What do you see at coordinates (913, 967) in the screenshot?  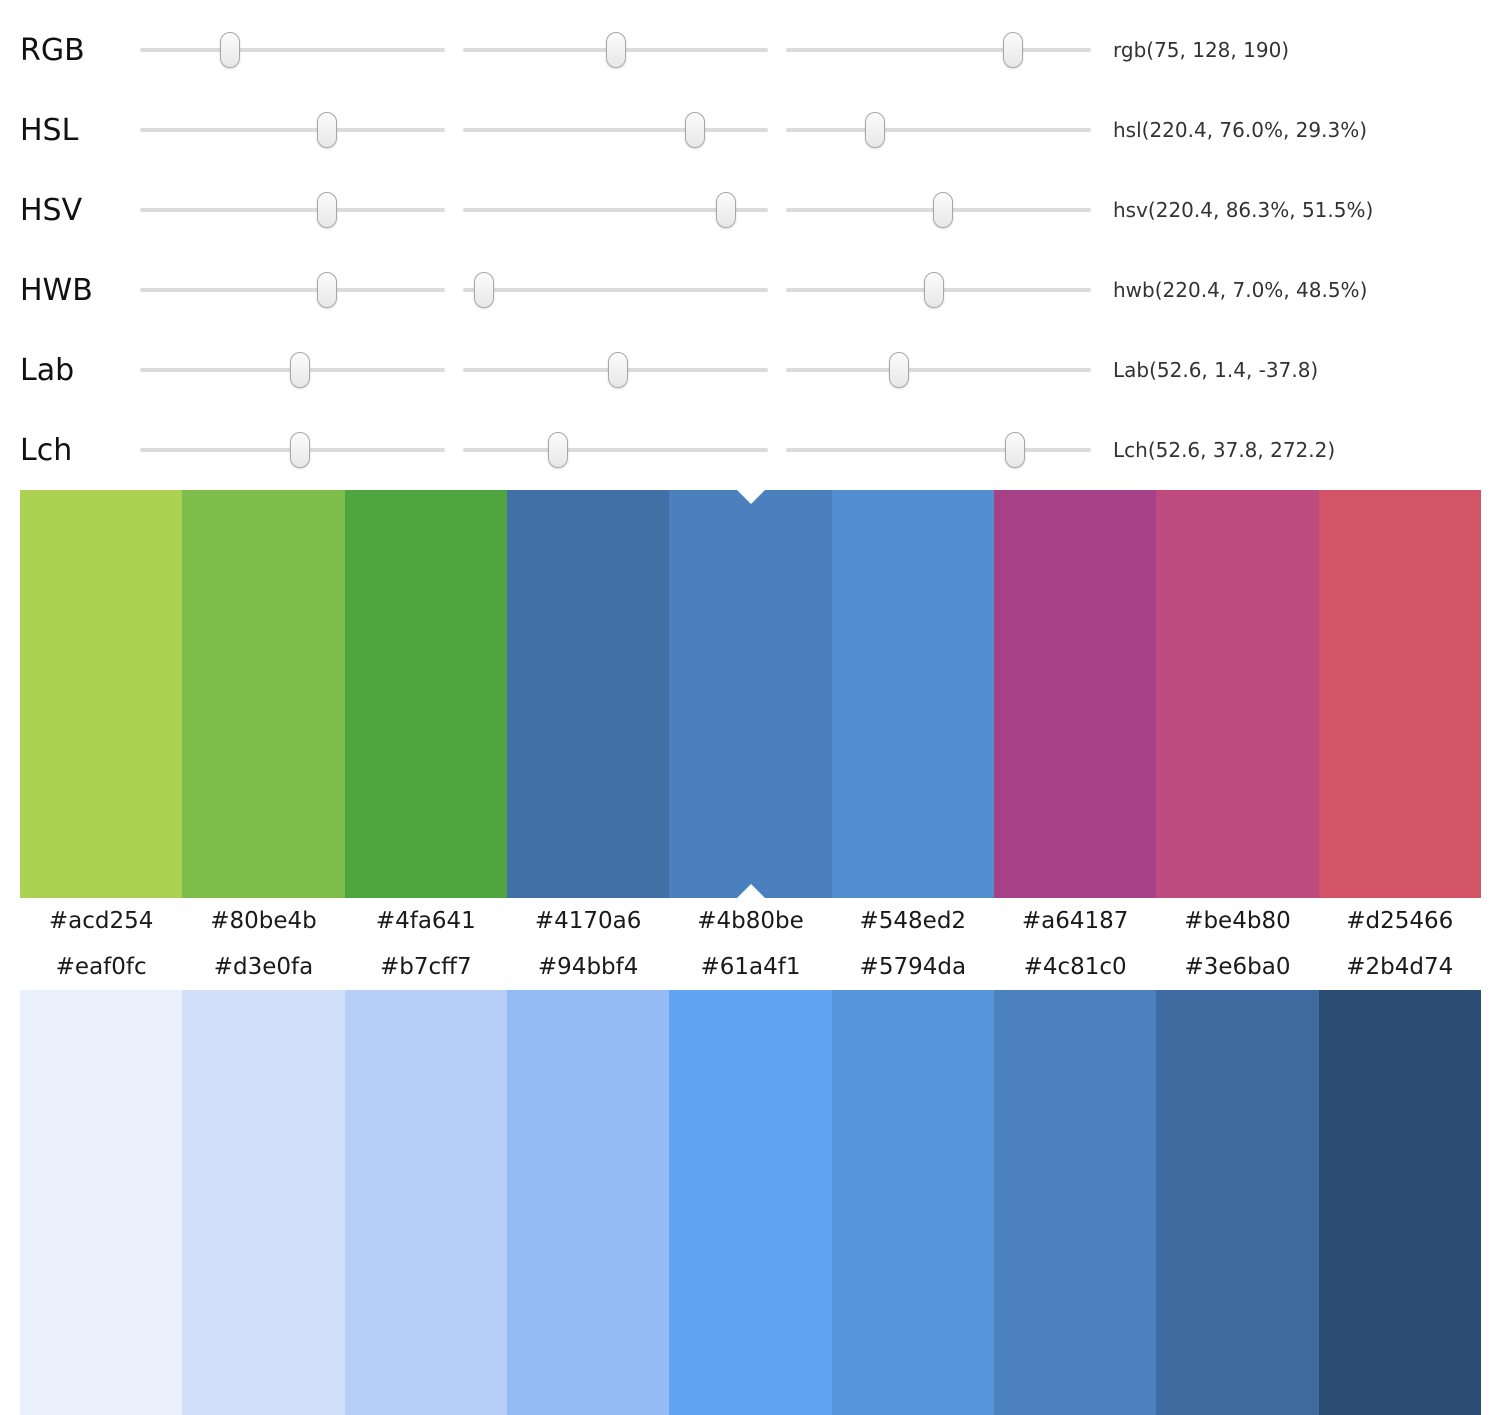 I see `hex-label: #5794da` at bounding box center [913, 967].